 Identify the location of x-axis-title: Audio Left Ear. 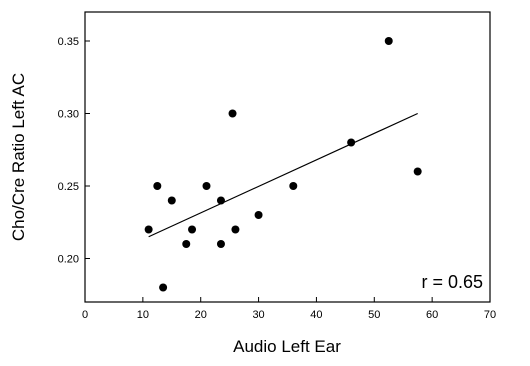
(287, 346).